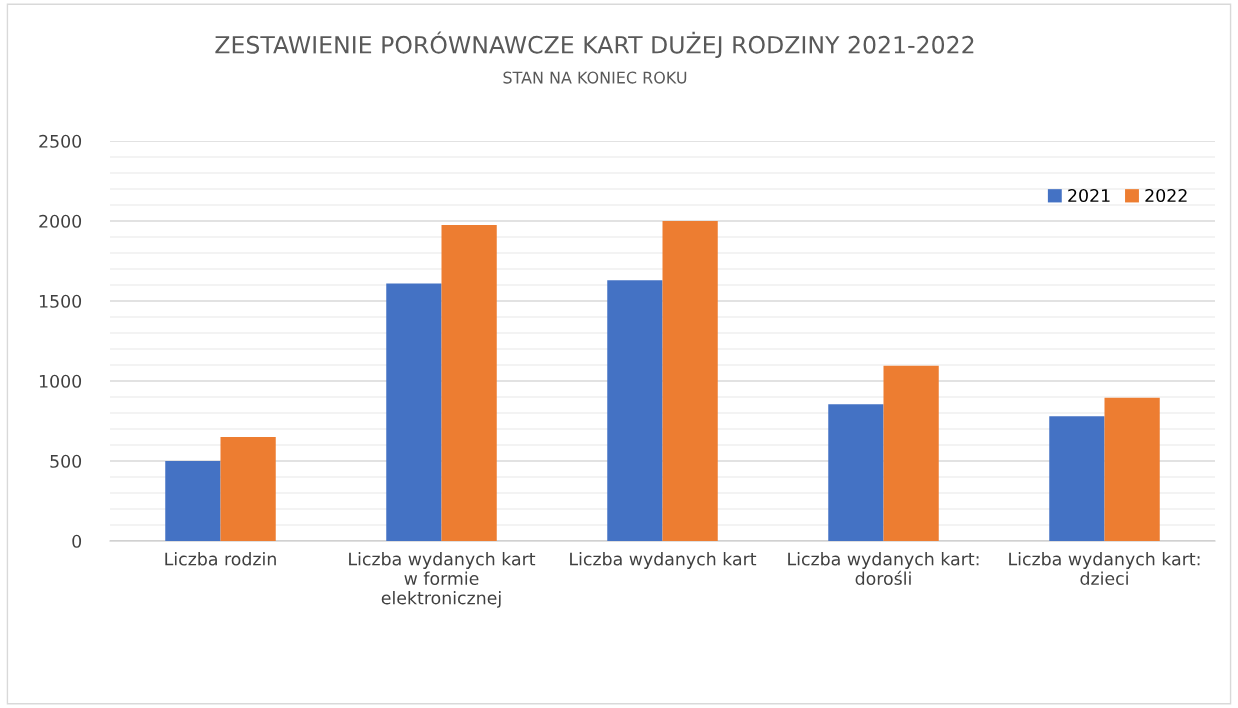  What do you see at coordinates (595, 77) in the screenshot?
I see `chart-subtitle: STAN NA KONIEC ROKU` at bounding box center [595, 77].